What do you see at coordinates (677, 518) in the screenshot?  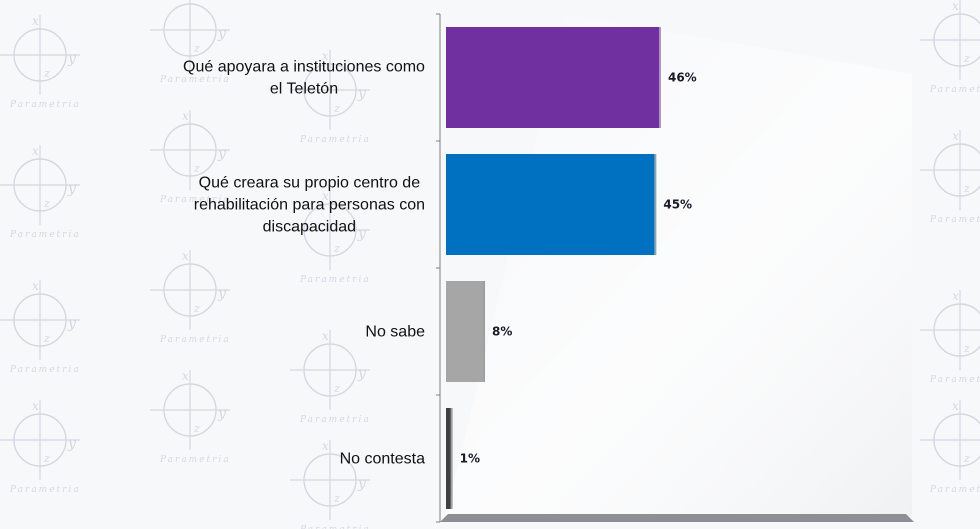 I see `chart-floor` at bounding box center [677, 518].